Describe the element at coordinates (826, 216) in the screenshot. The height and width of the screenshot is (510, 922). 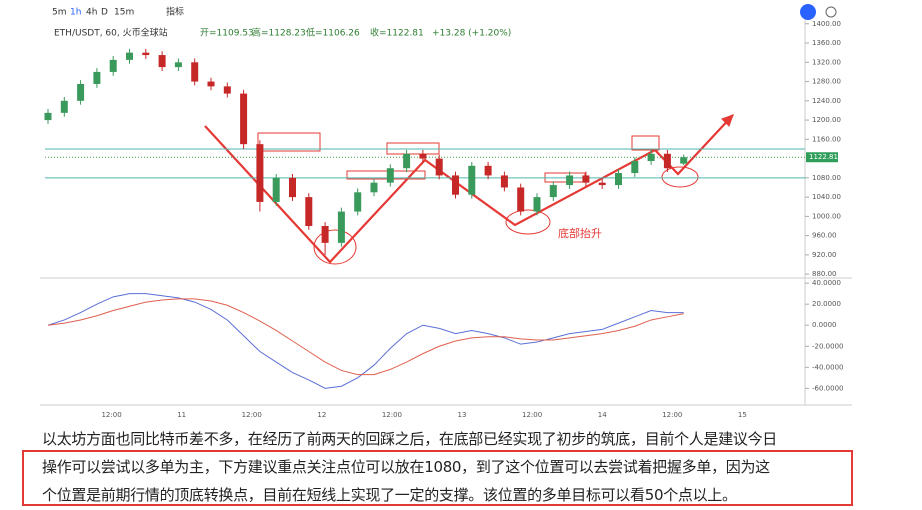
I see `y-tick-label: 1000.00` at that location.